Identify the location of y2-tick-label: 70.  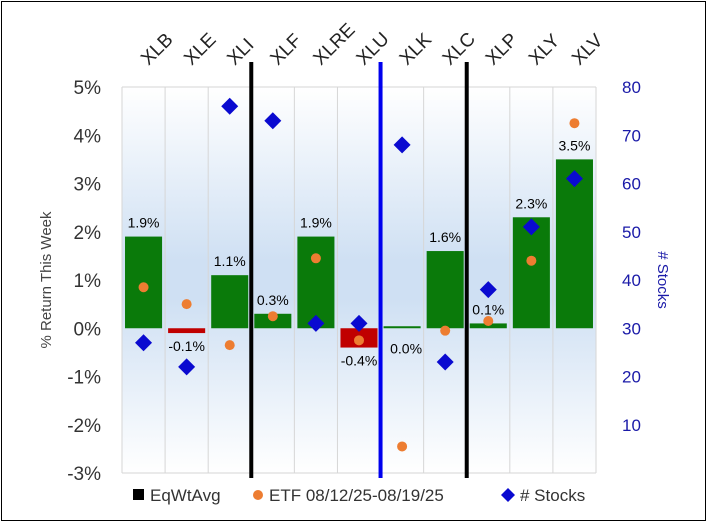
(631, 135).